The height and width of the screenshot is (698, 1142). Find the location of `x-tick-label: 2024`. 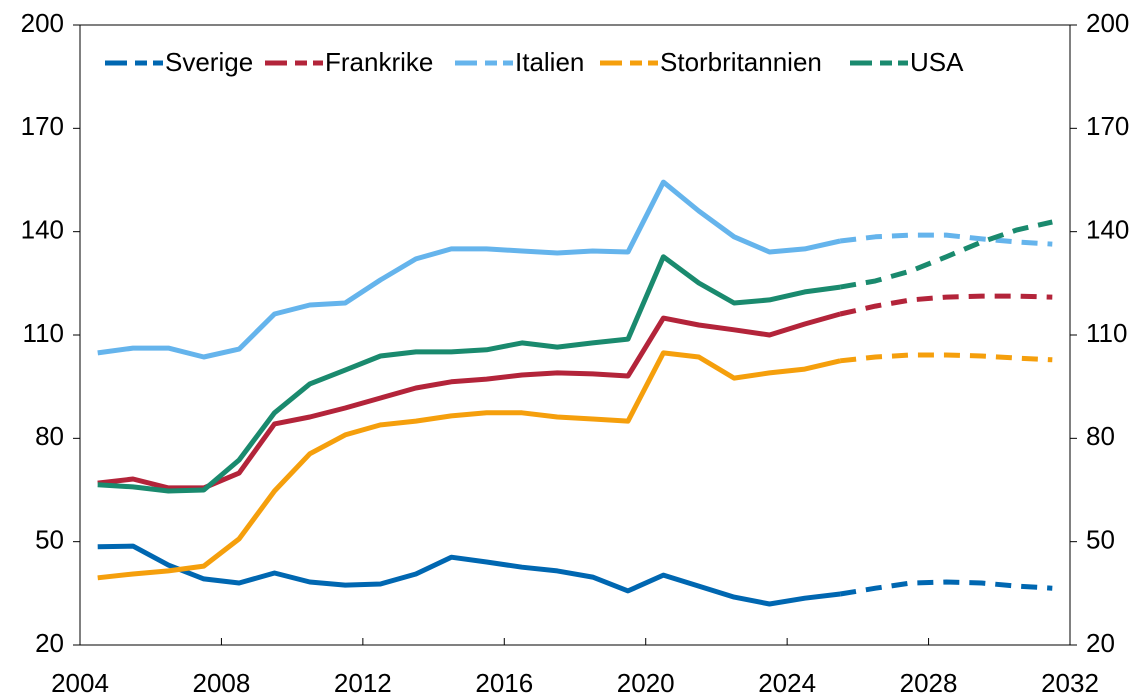

x-tick-label: 2024 is located at coordinates (787, 683).